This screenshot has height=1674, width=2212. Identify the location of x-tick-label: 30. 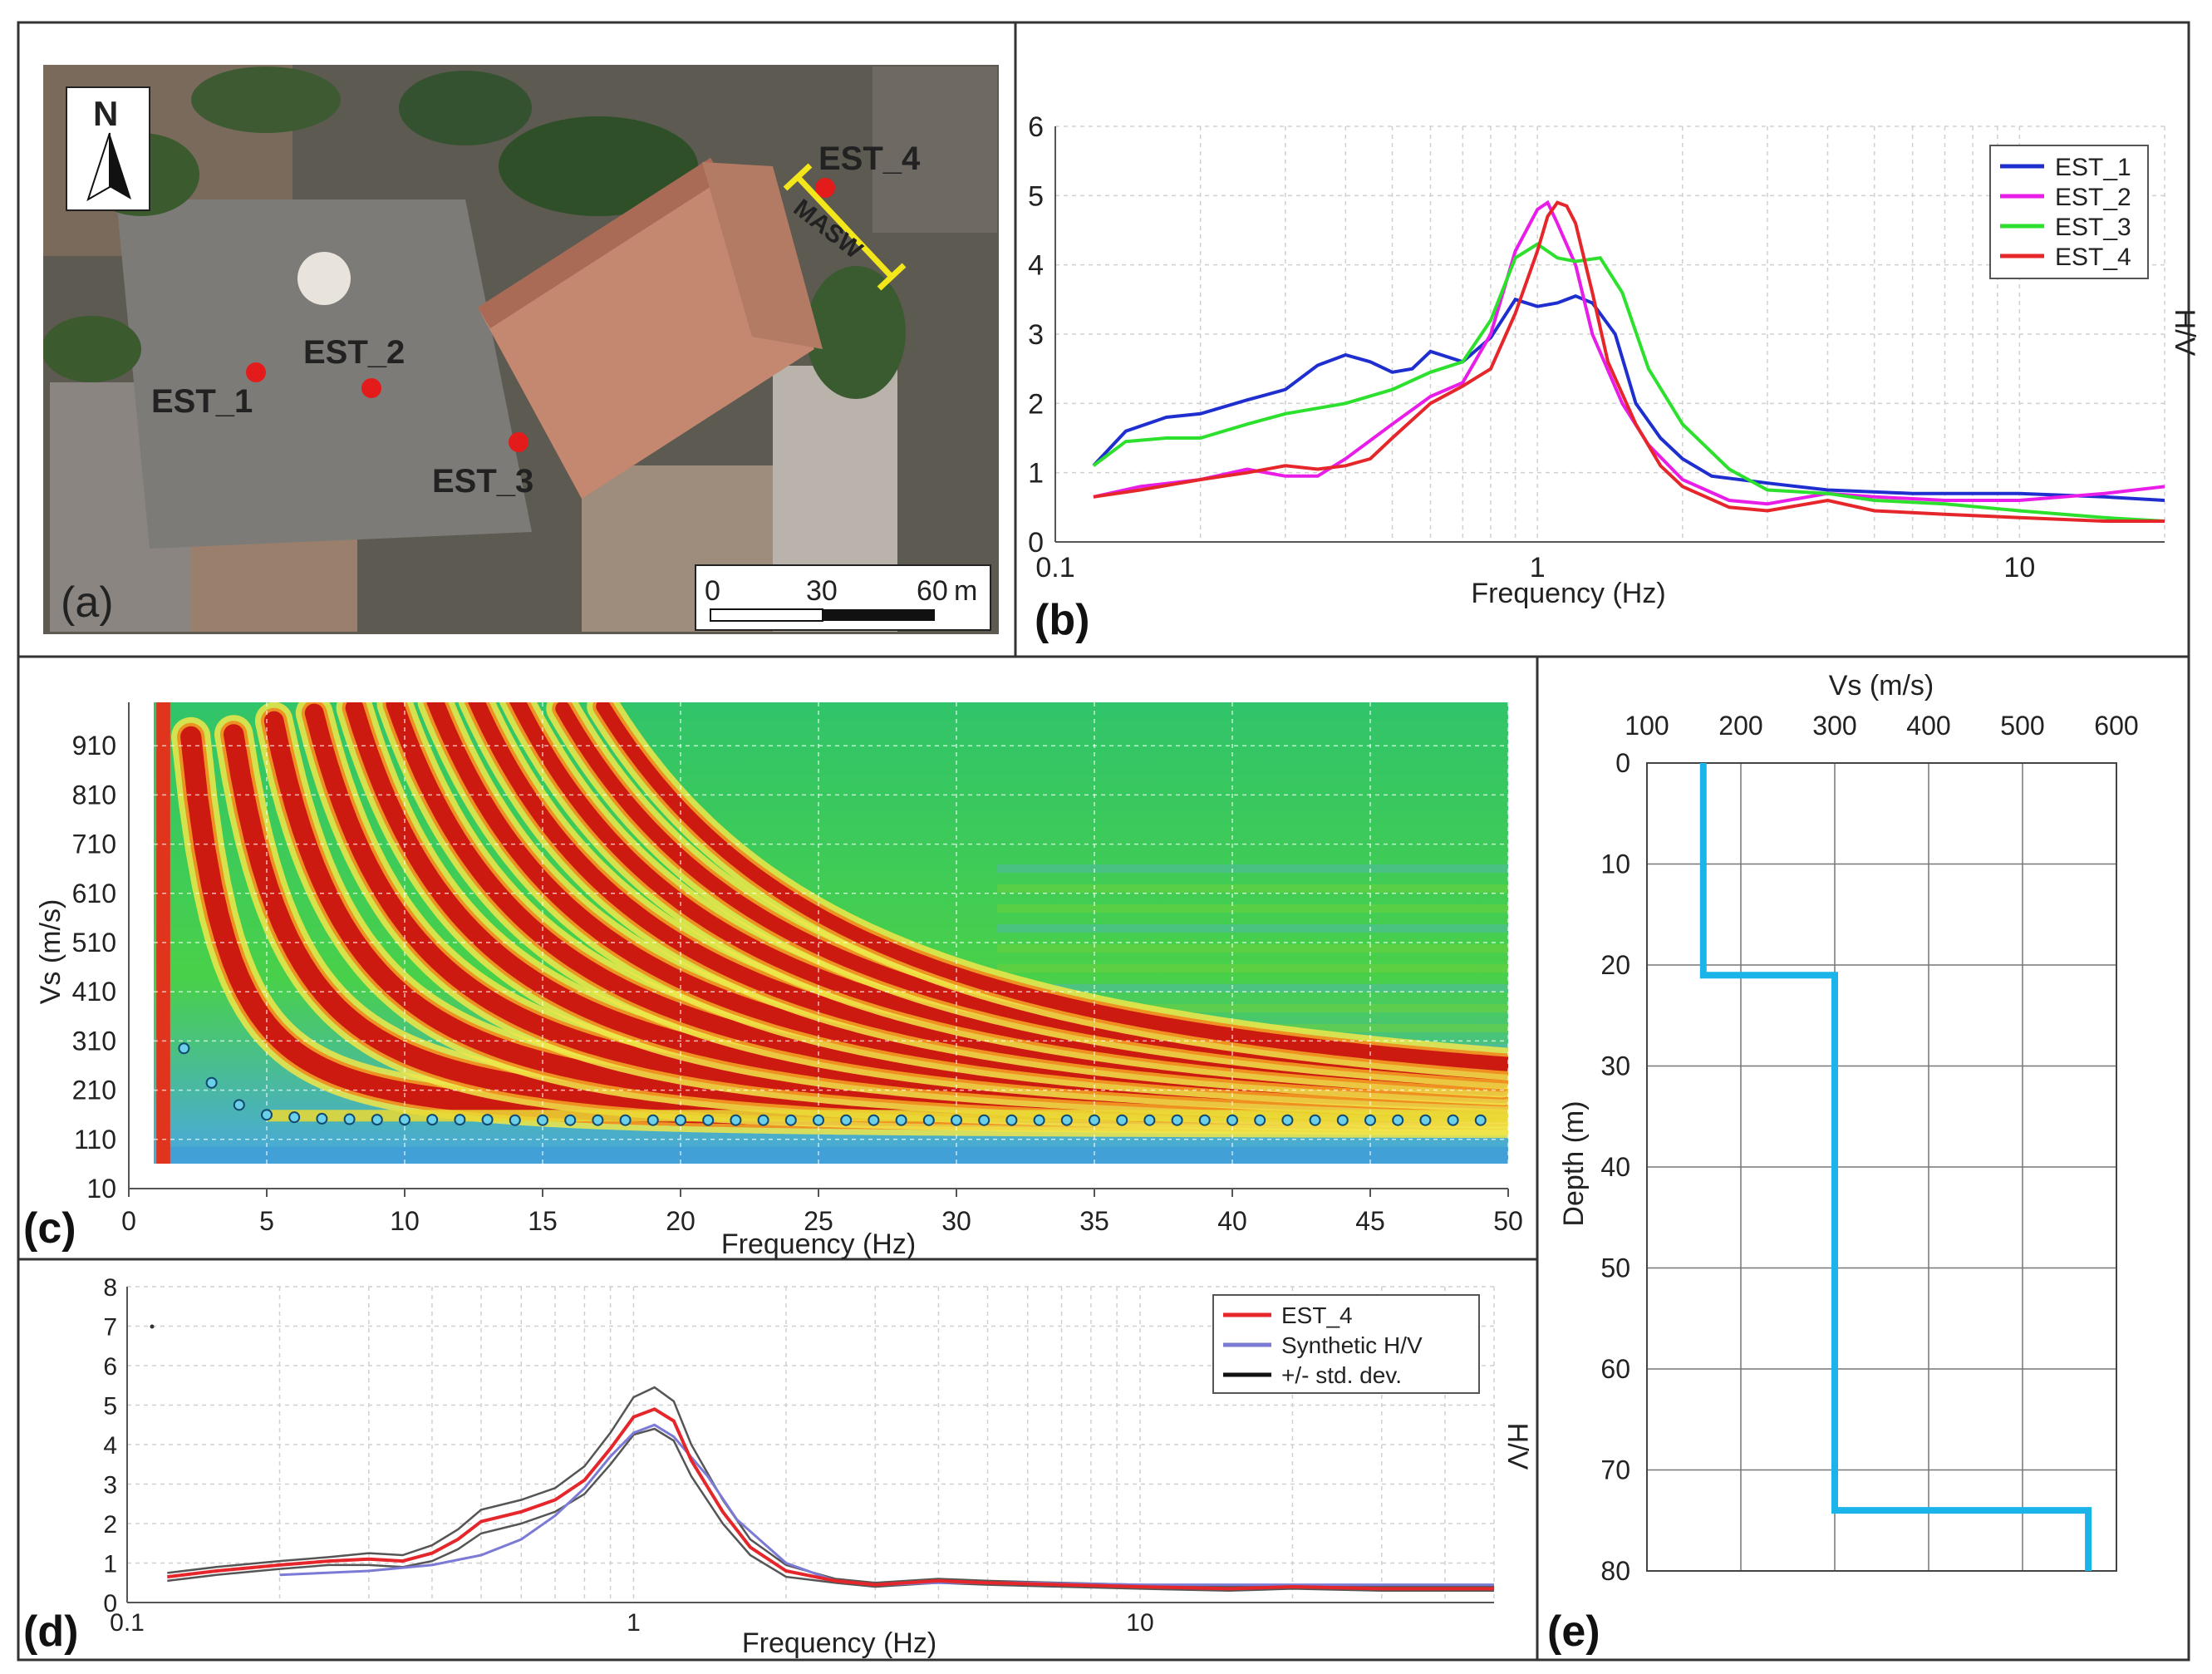
(956, 1221).